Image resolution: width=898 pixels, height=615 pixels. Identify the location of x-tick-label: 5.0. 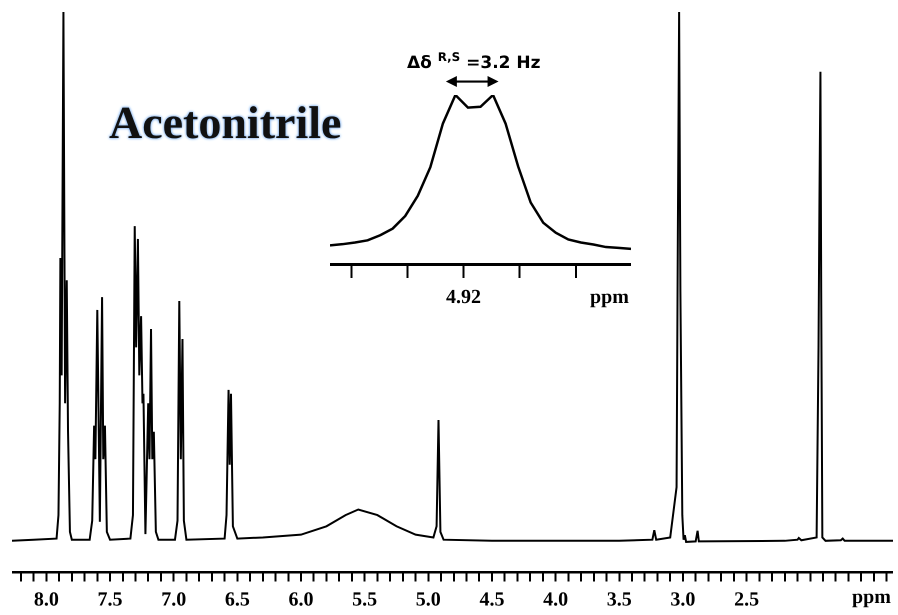
(428, 599).